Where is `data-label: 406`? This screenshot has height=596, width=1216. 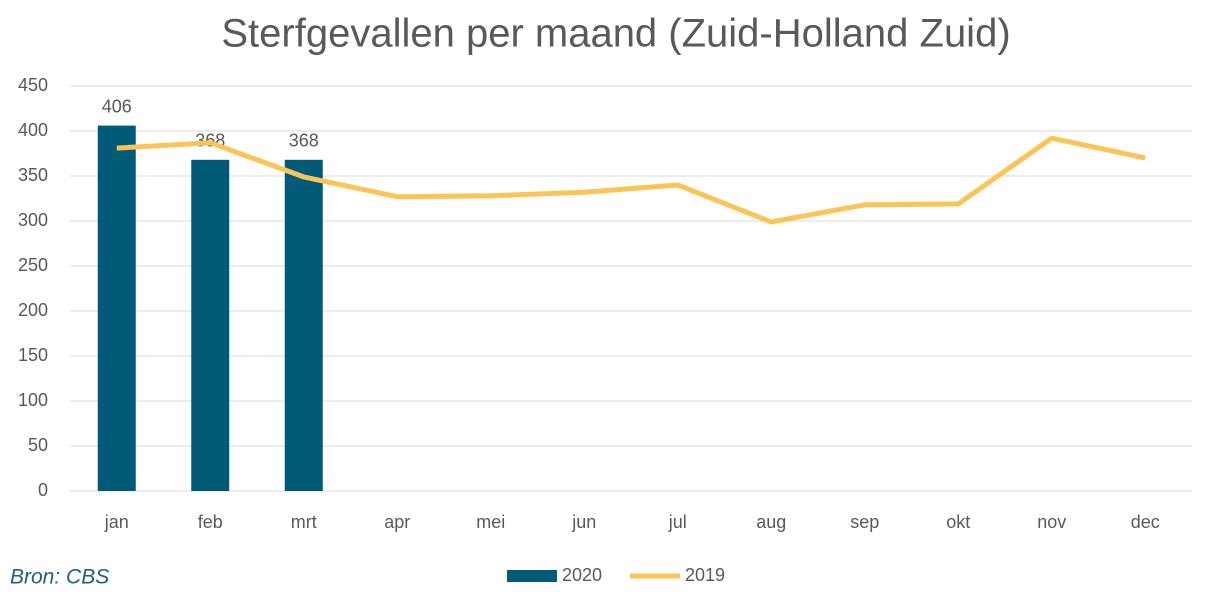
data-label: 406 is located at coordinates (117, 106).